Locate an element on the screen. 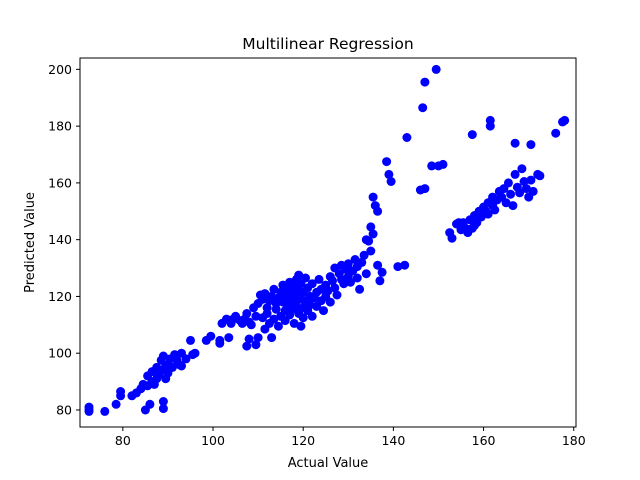 The width and height of the screenshot is (640, 480). x-tick-label: 160 is located at coordinates (484, 440).